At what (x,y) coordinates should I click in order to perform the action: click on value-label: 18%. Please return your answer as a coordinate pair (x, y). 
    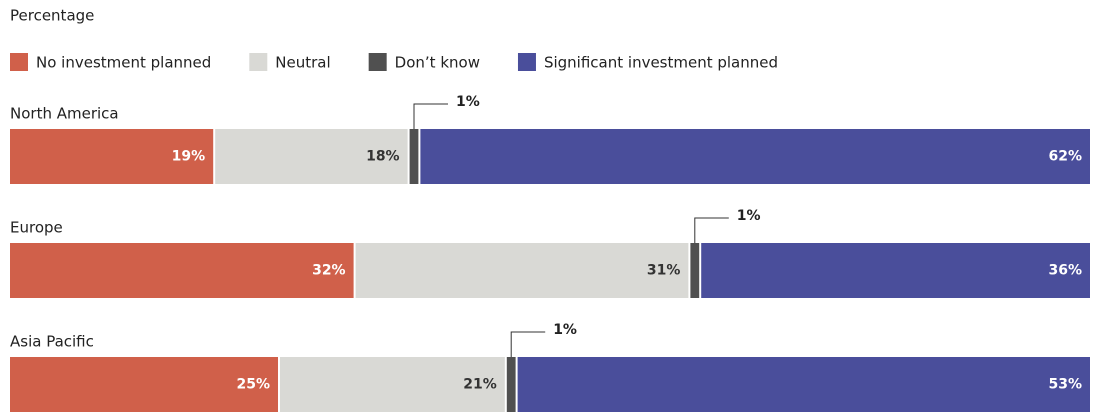
    Looking at the image, I should click on (383, 157).